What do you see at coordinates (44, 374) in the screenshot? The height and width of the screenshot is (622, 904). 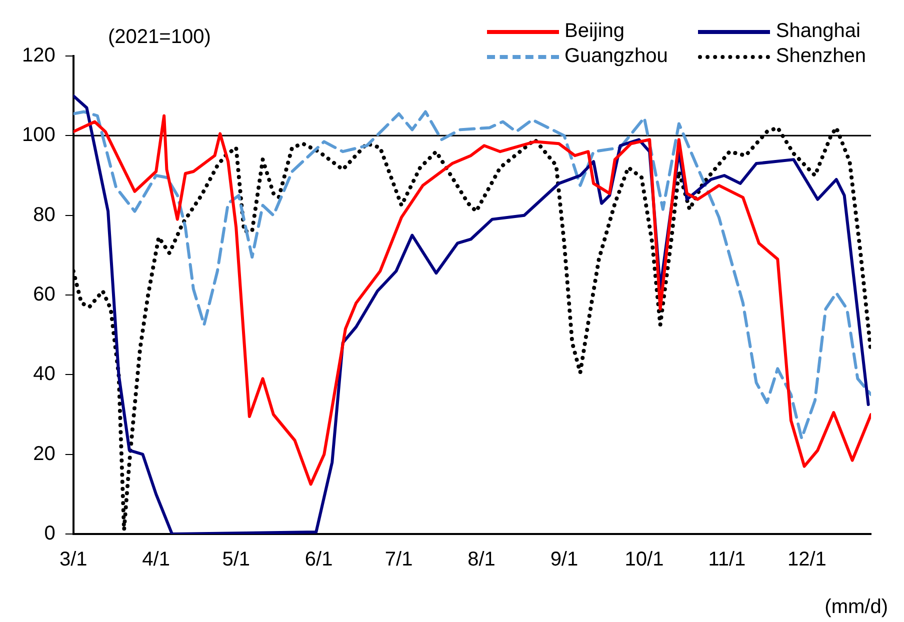 I see `y-tick-label: 40` at bounding box center [44, 374].